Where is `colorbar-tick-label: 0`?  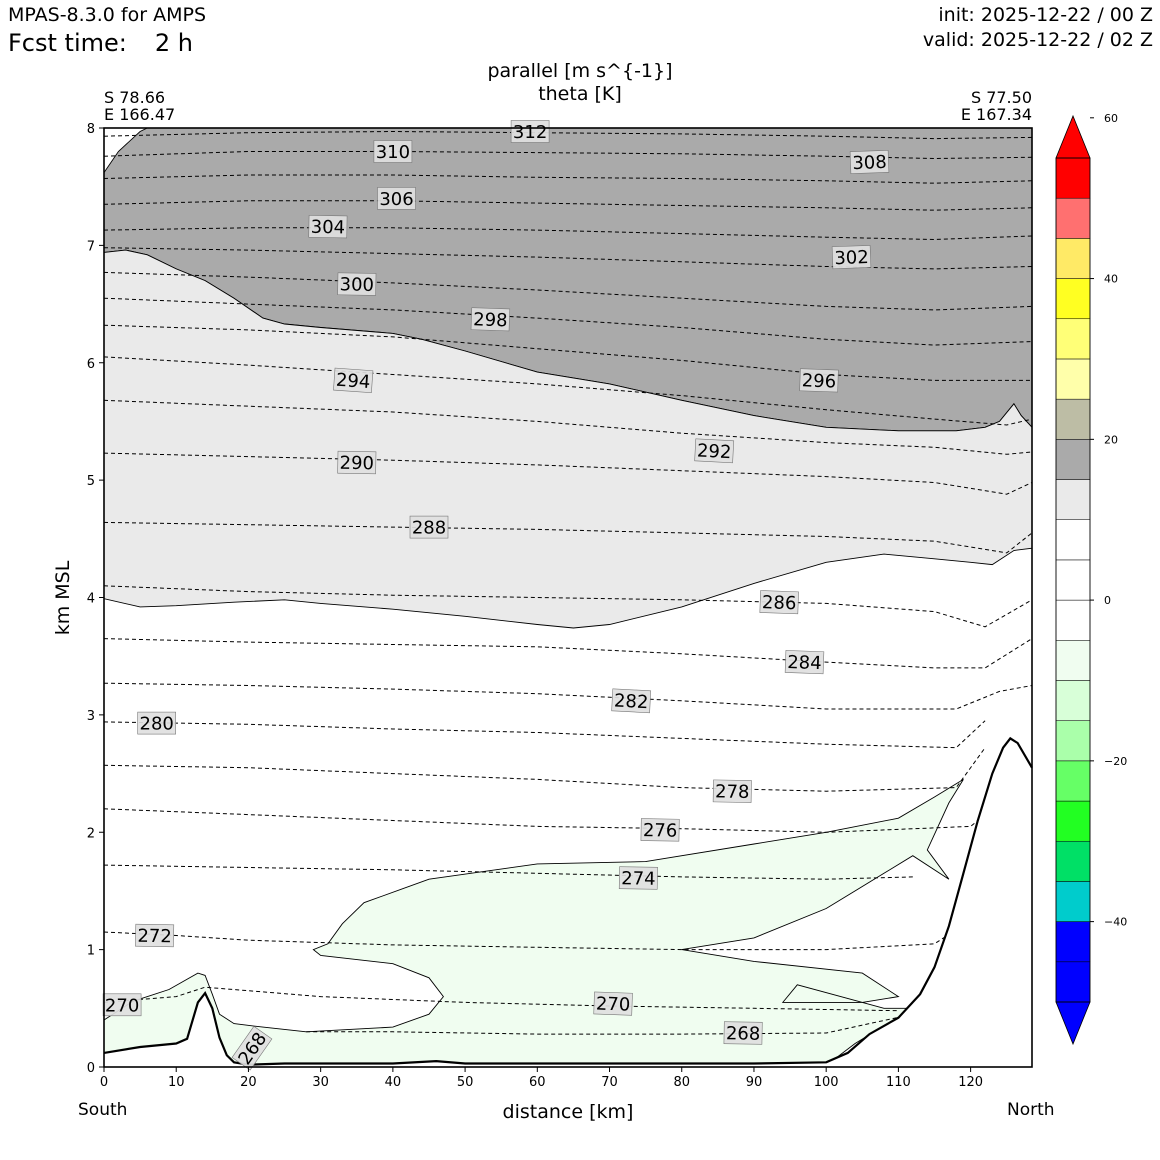 colorbar-tick-label: 0 is located at coordinates (1107, 600).